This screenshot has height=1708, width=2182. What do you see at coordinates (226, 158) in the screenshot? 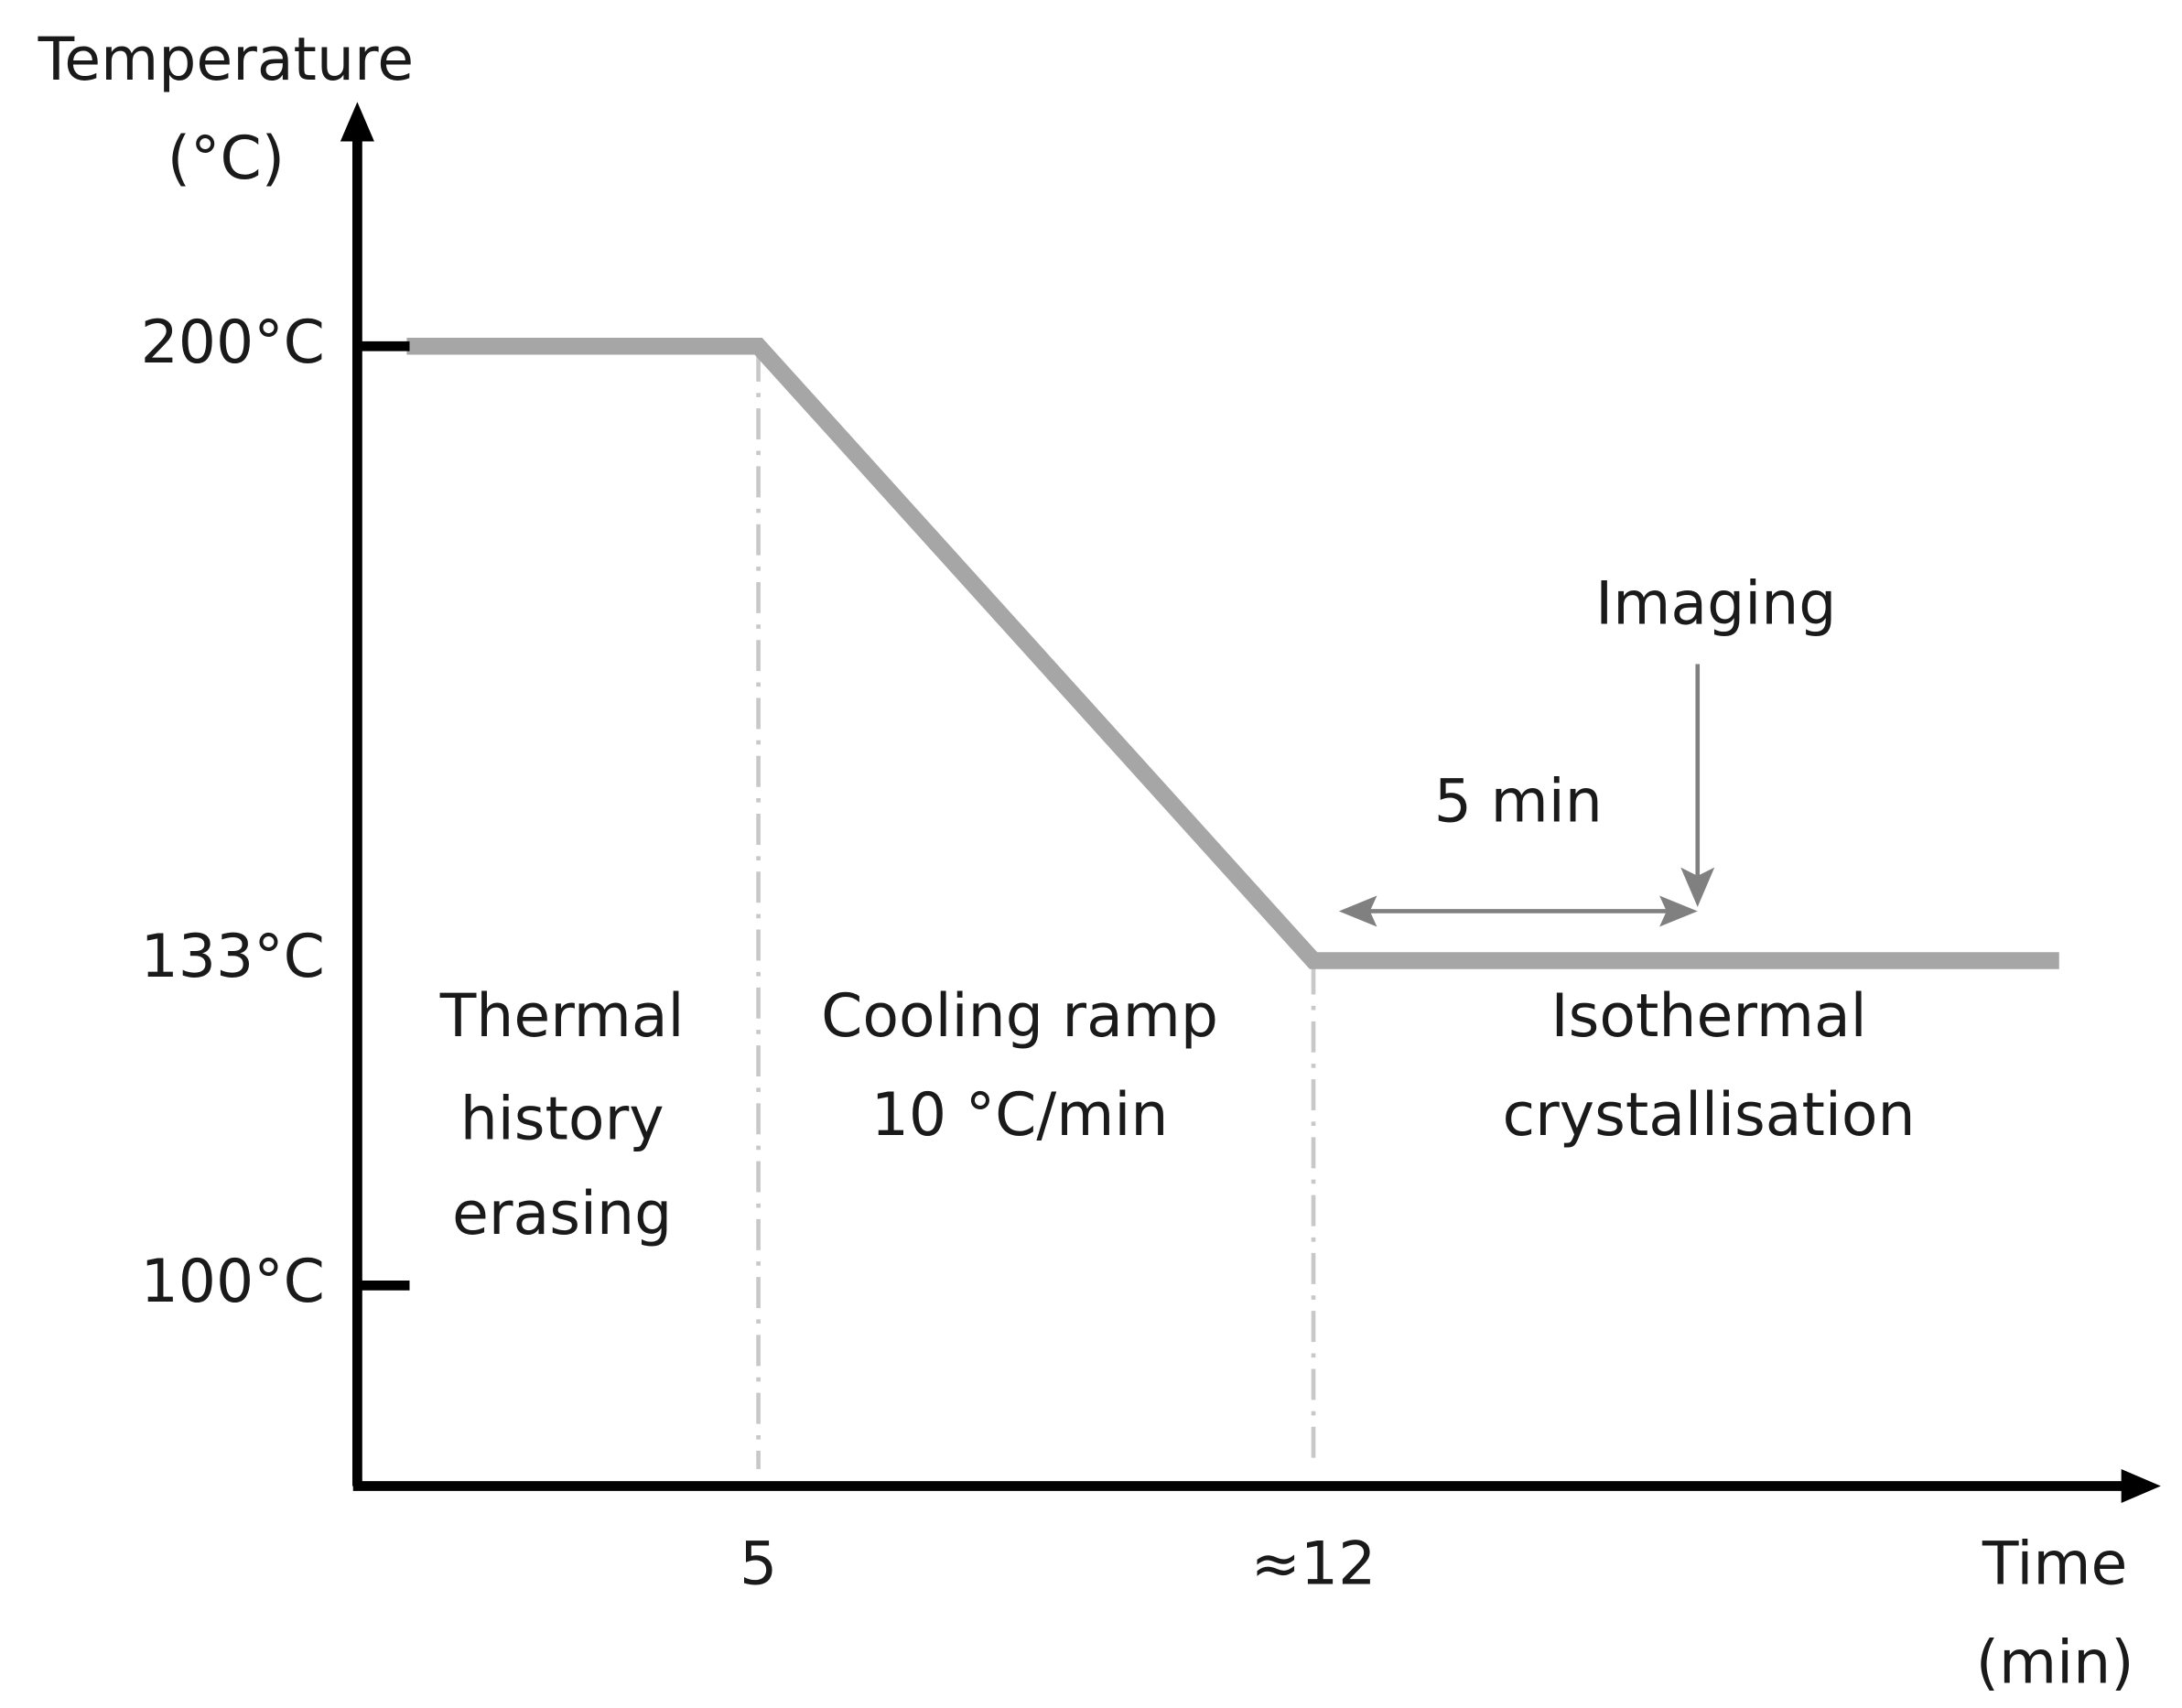
I see `y-axis-title: (°C)` at bounding box center [226, 158].